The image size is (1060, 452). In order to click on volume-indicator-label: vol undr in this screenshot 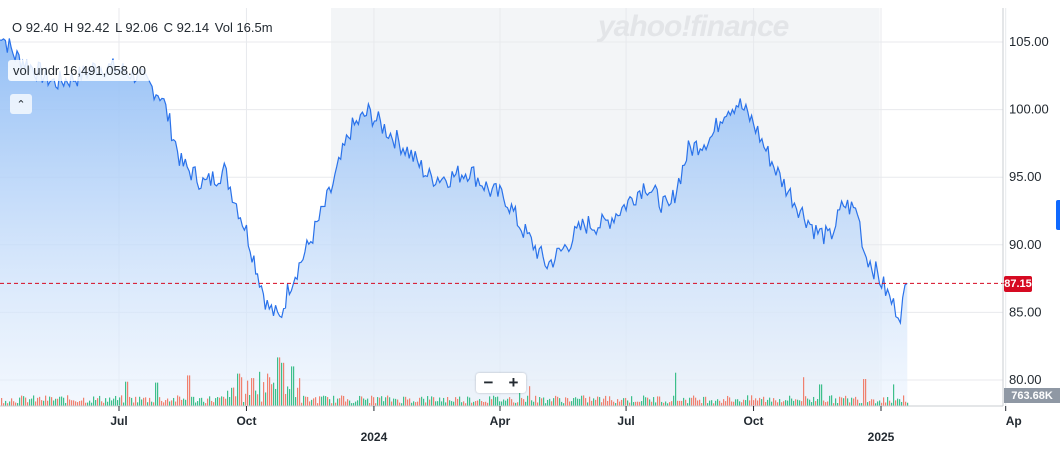, I will do `click(36, 70)`.